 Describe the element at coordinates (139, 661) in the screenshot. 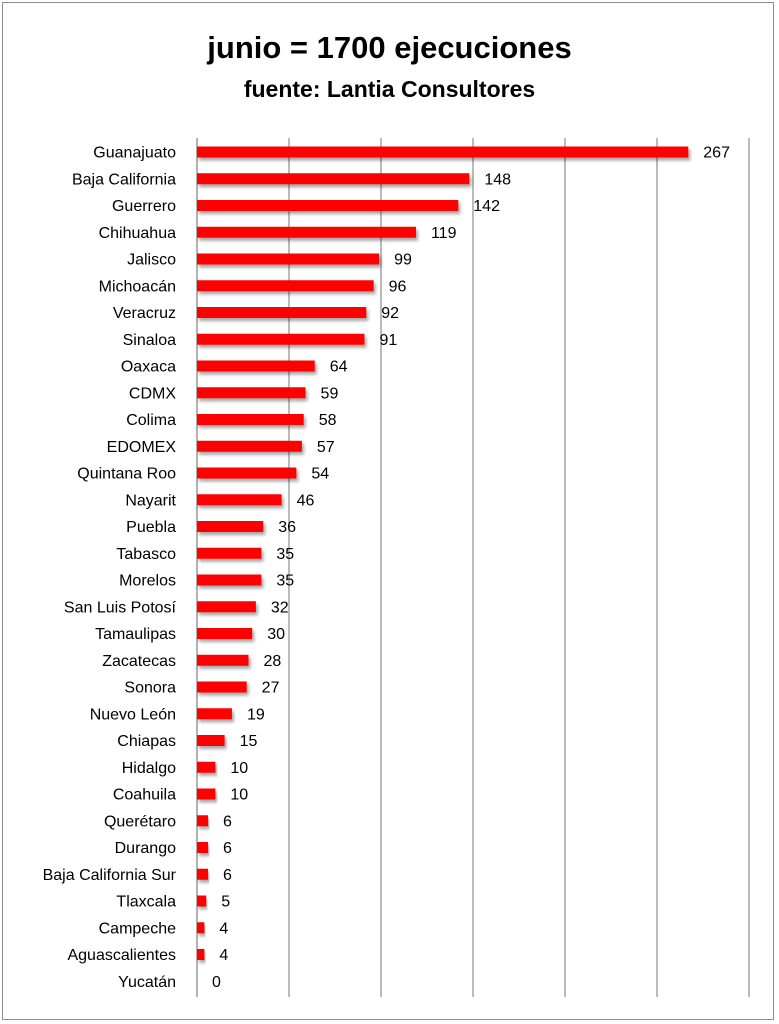

I see `category-label: Zacatecas` at that location.